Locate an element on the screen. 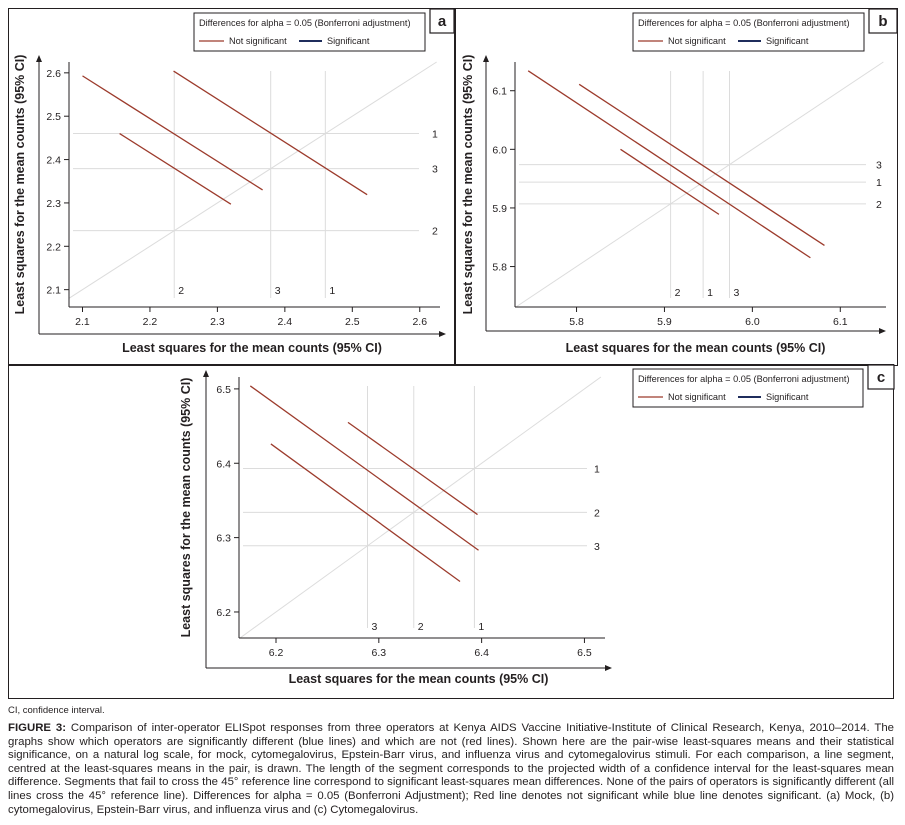  caption-label: FIGURE 3: is located at coordinates (37, 728).